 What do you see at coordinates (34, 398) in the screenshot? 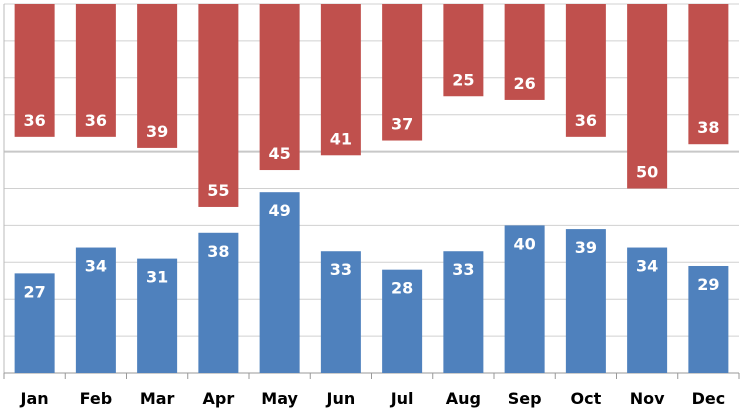
I see `x-tick-label: Jan` at bounding box center [34, 398].